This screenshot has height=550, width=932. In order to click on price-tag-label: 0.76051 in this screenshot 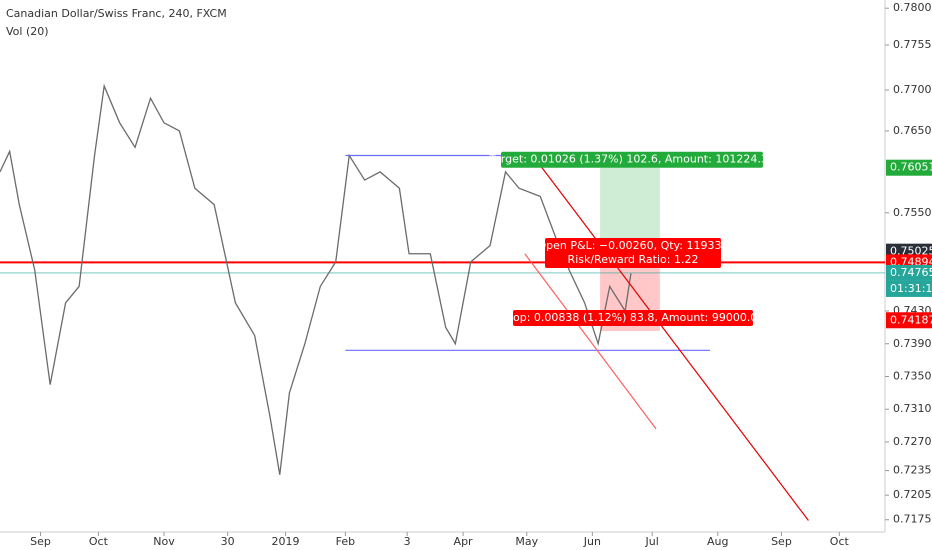, I will do `click(911, 167)`.